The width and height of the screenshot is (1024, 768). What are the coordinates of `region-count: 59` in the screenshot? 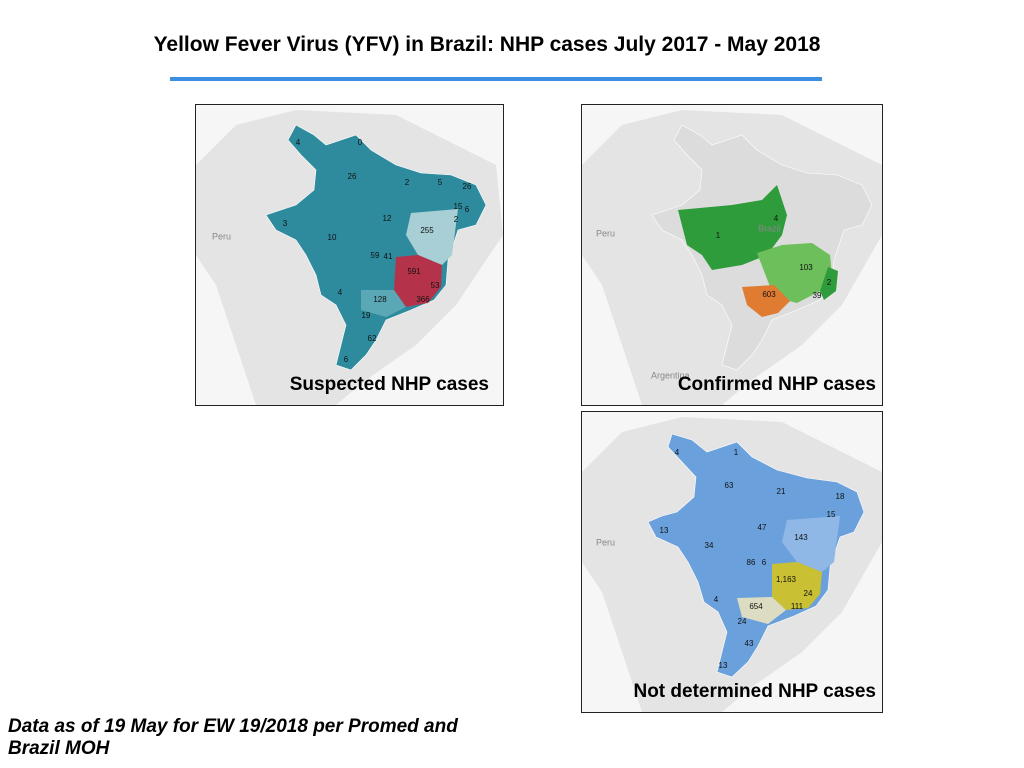 It's located at (375, 255).